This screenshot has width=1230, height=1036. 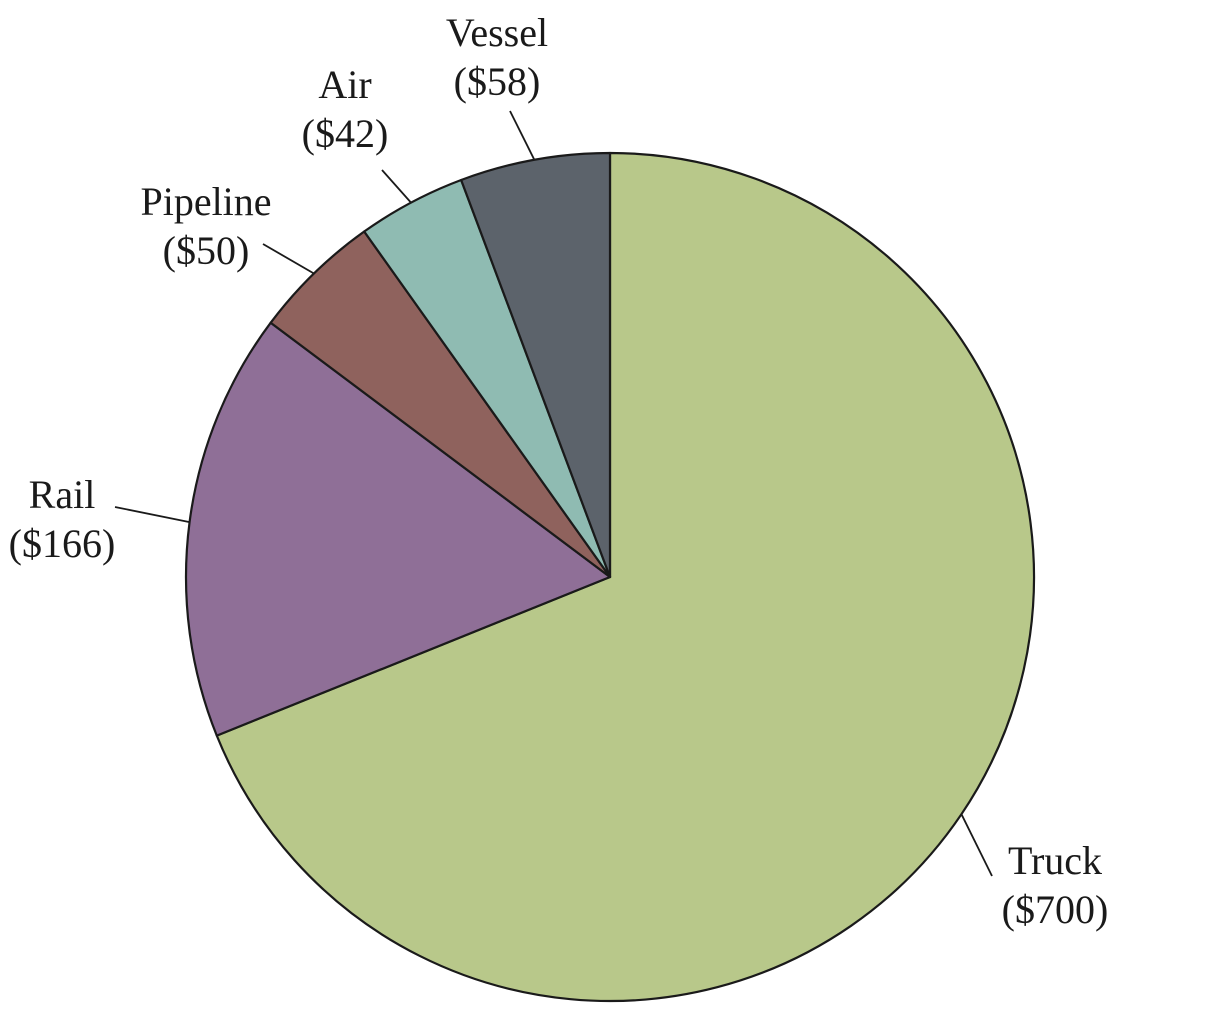 What do you see at coordinates (976, 845) in the screenshot?
I see `leader-truck` at bounding box center [976, 845].